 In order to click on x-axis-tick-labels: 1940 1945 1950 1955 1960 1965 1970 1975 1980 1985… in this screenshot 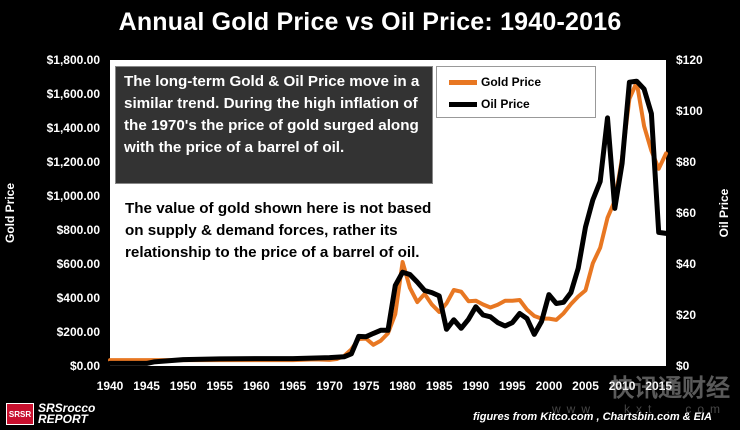, I will do `click(385, 386)`.